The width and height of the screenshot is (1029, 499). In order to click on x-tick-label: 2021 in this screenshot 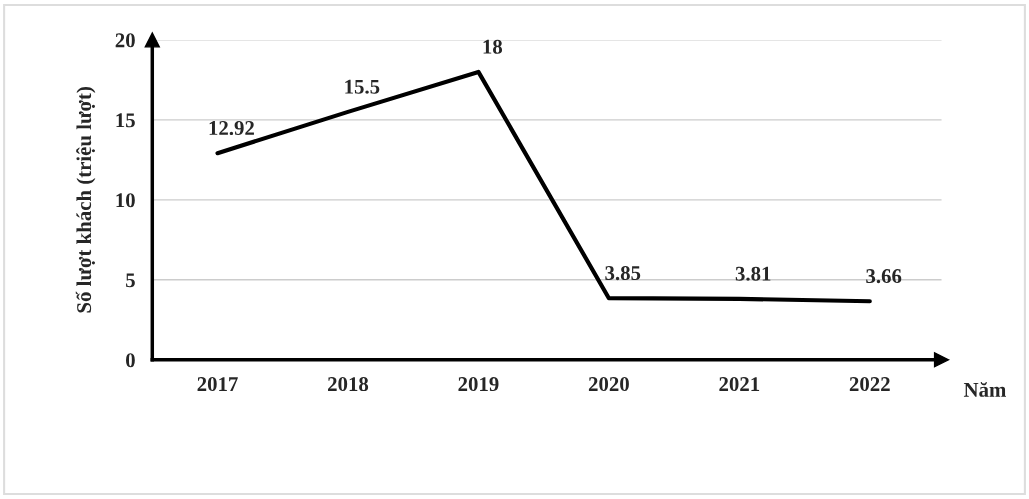, I will do `click(739, 384)`.